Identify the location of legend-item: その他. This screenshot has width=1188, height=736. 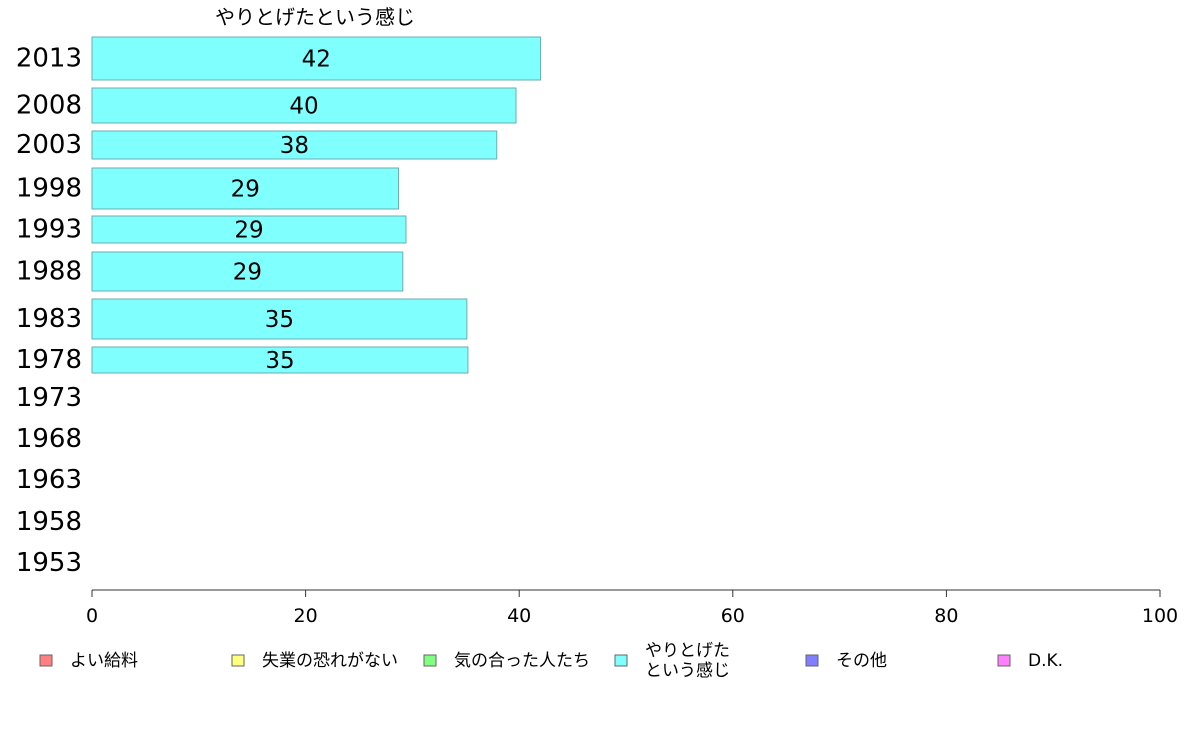
(846, 661).